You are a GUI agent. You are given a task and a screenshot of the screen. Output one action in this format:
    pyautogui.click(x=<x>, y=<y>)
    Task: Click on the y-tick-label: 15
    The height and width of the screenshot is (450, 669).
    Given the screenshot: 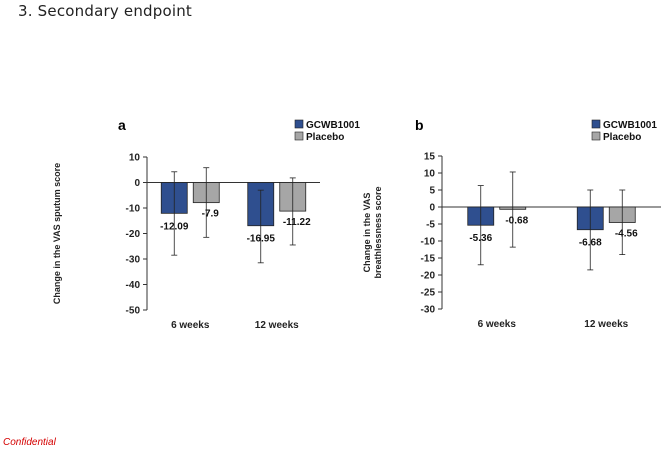 What is the action you would take?
    pyautogui.click(x=430, y=157)
    